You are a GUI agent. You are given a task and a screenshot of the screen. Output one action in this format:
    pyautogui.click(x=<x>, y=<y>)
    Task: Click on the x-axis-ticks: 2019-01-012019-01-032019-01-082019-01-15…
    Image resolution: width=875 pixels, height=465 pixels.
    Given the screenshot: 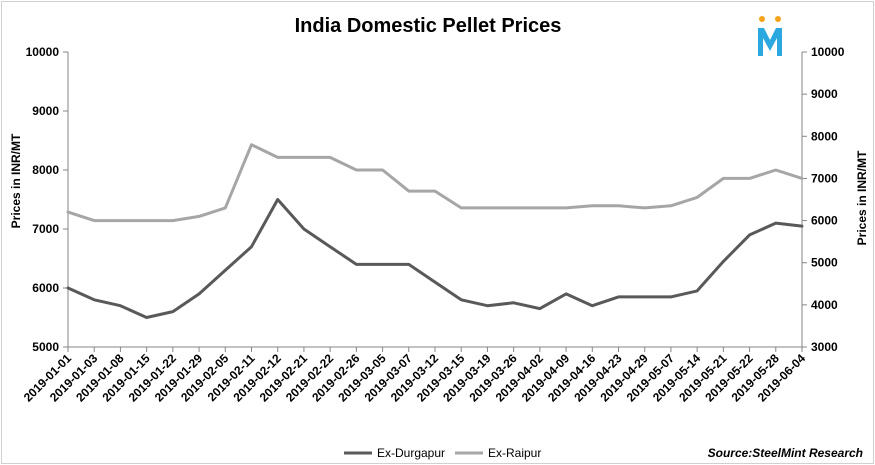 What is the action you would take?
    pyautogui.click(x=414, y=376)
    